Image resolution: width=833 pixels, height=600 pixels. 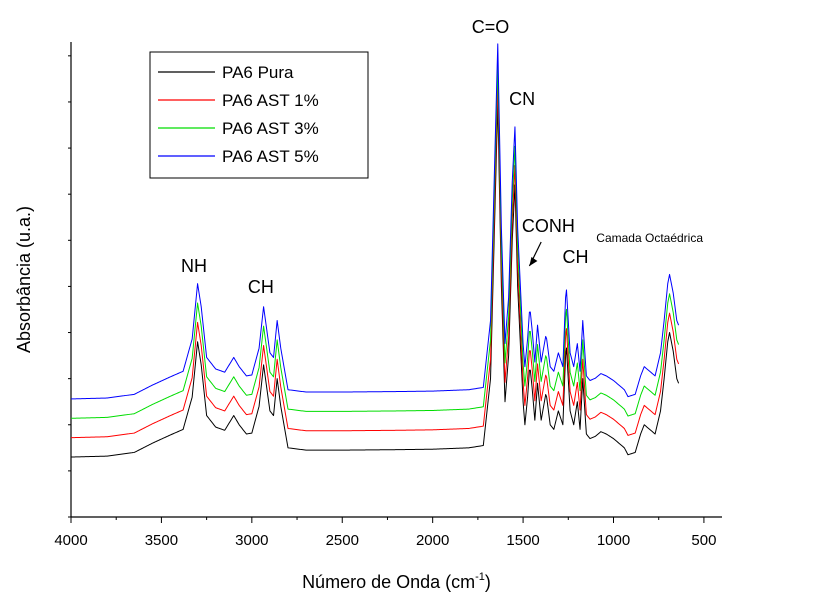 I want to click on peak-label: C=O, so click(x=491, y=27).